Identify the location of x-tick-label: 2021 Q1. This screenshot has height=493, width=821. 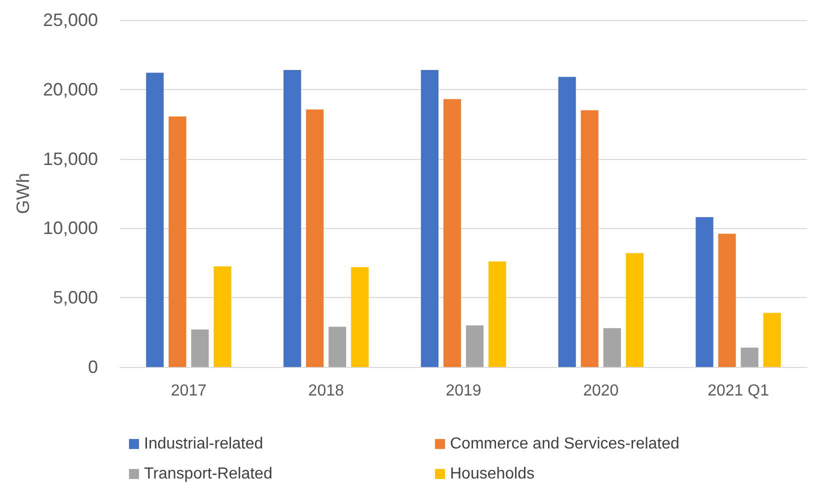
(739, 391).